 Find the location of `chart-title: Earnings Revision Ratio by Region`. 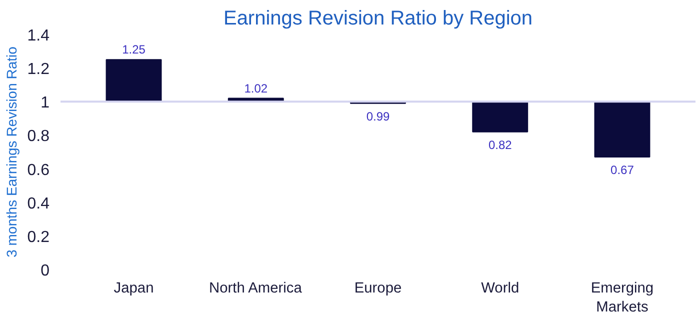

chart-title: Earnings Revision Ratio by Region is located at coordinates (378, 19).